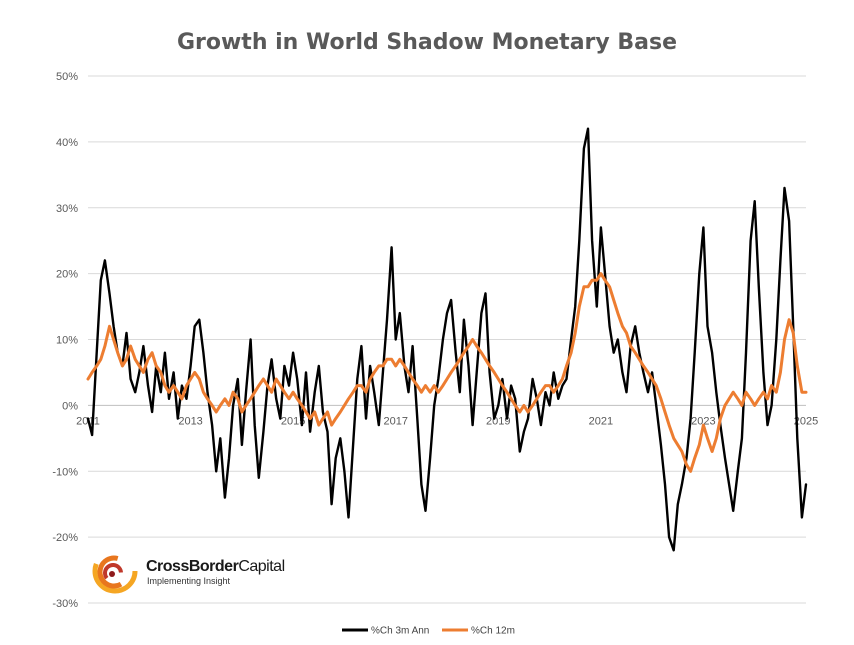  I want to click on crossborder-logo: CrossBorderCapital Implementing Insight, so click(200, 570).